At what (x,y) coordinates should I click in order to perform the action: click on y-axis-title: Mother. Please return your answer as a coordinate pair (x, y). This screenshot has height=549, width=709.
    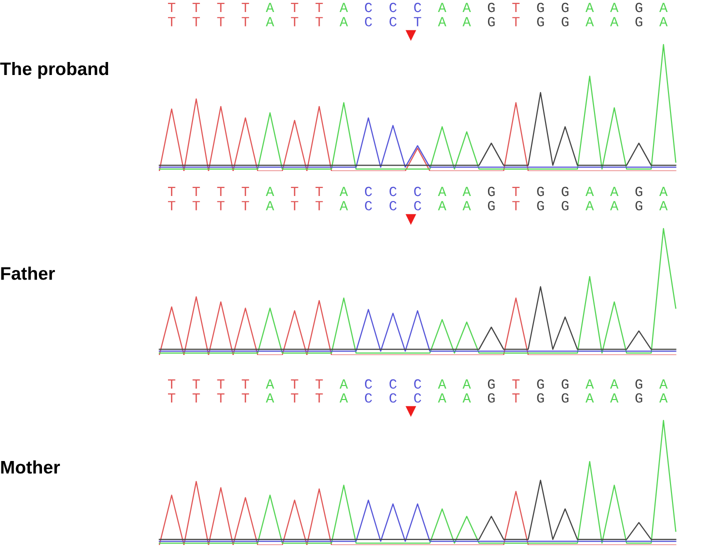
    Looking at the image, I should click on (30, 467).